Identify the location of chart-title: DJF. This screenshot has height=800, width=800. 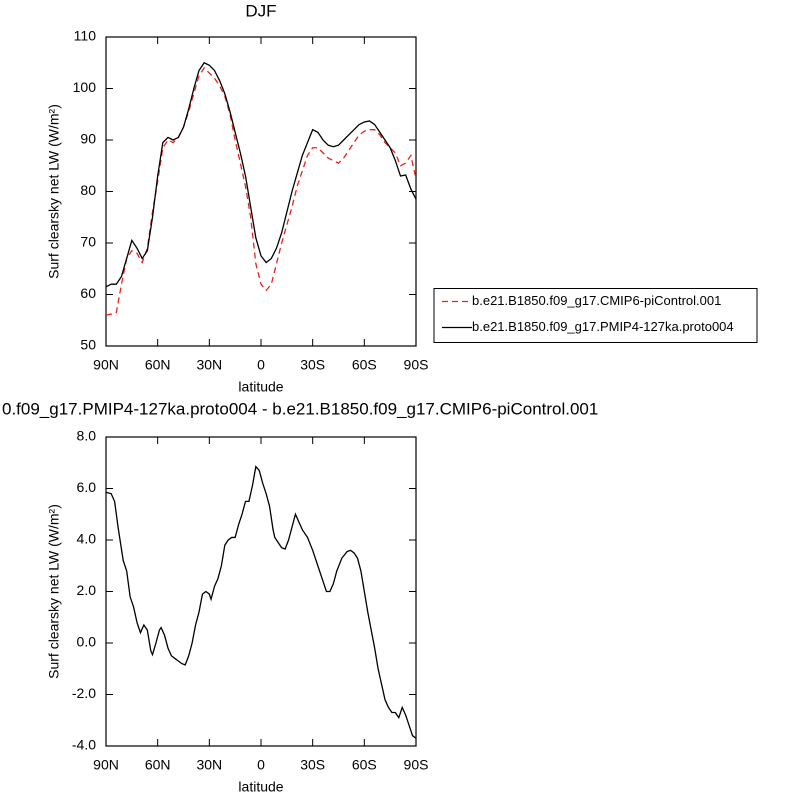
(260, 10).